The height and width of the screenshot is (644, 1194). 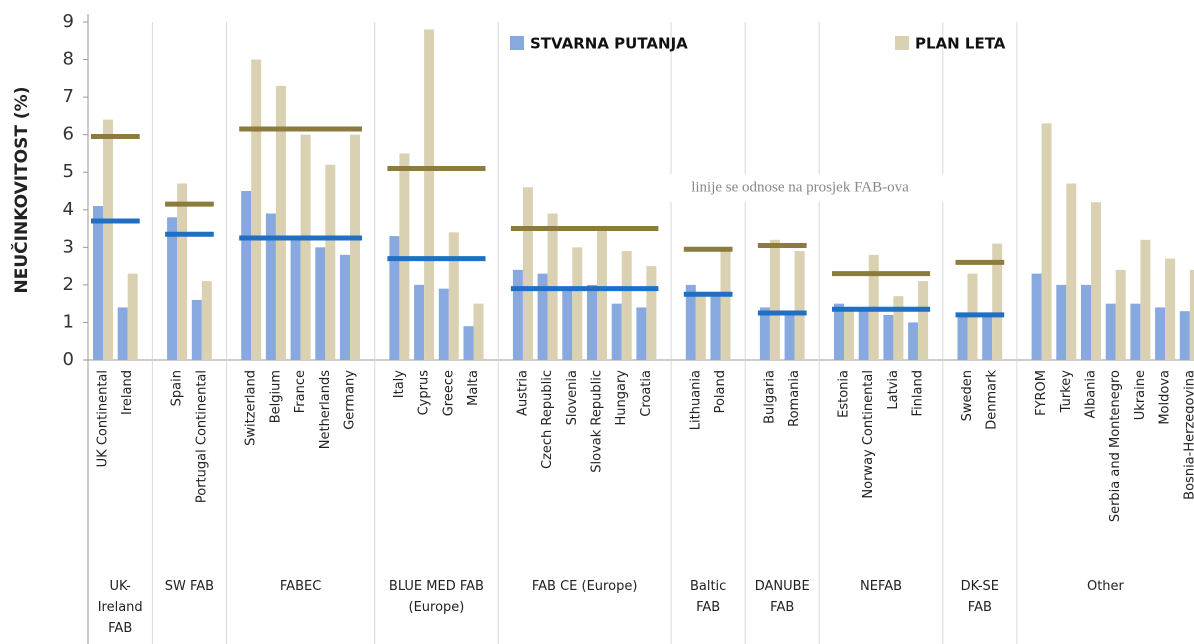 What do you see at coordinates (584, 586) in the screenshot?
I see `group-label: FAB CE (Europe)` at bounding box center [584, 586].